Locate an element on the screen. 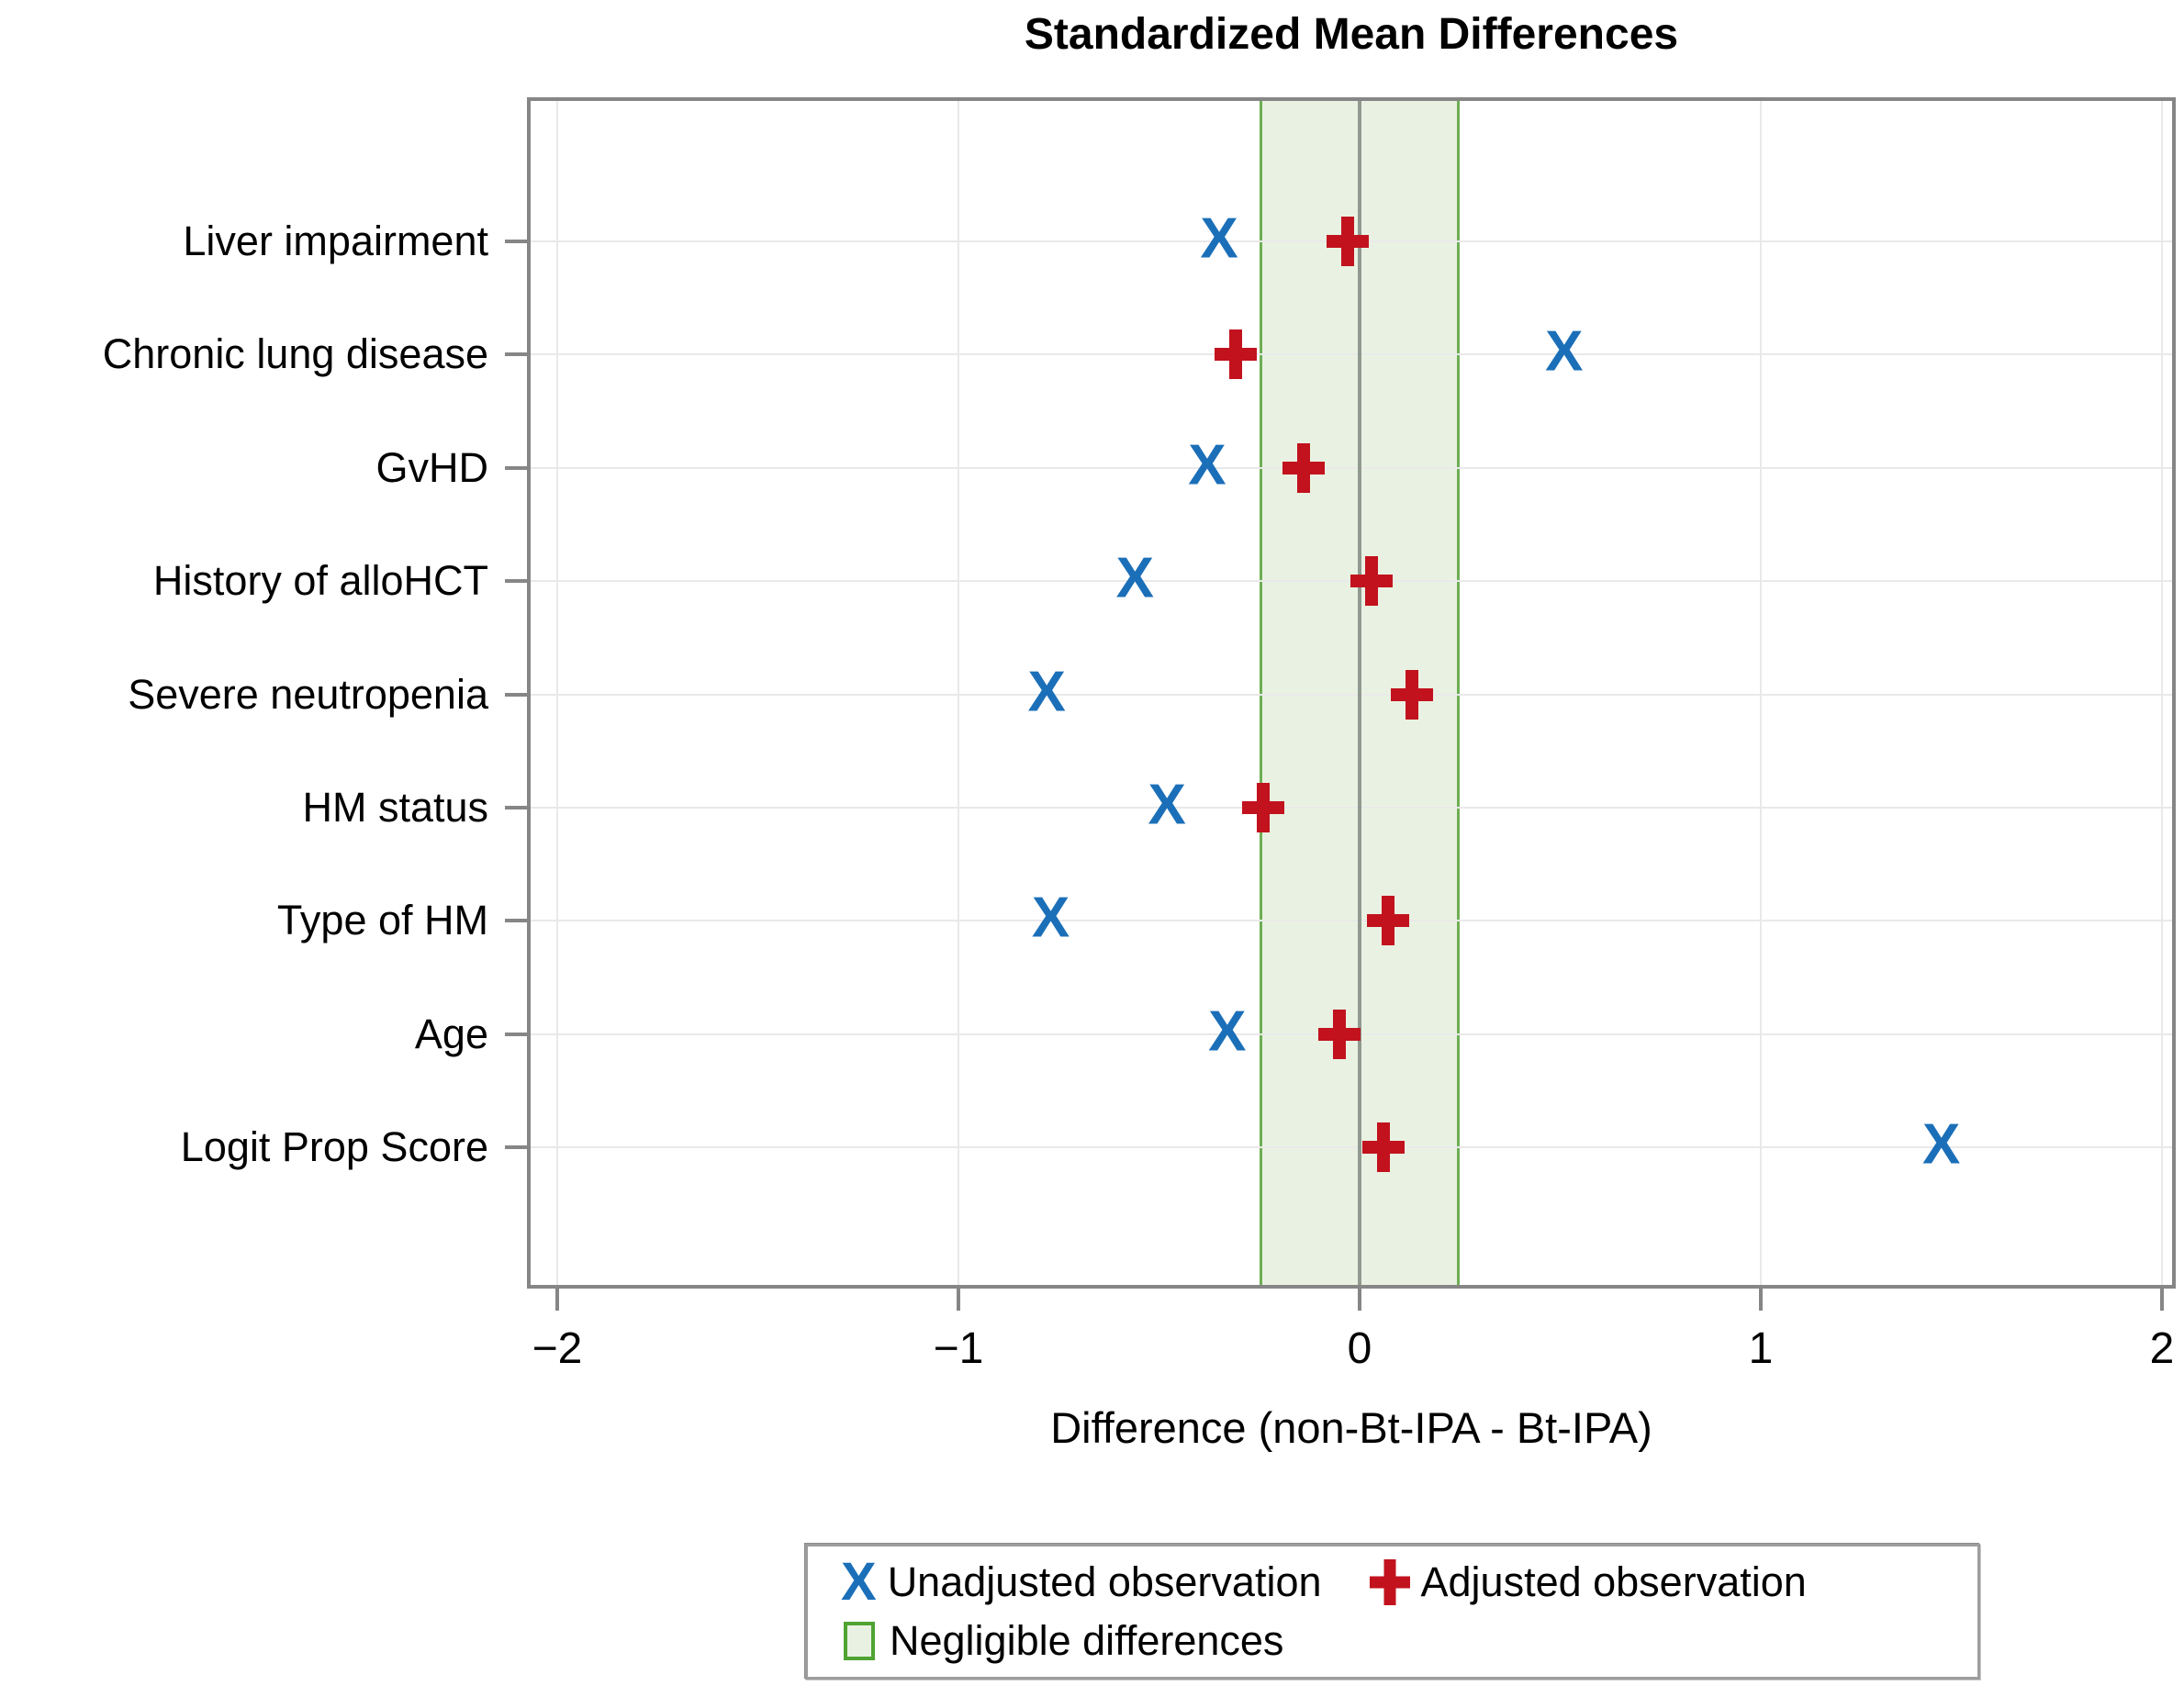 The width and height of the screenshot is (2184, 1697). legend-row: Negligible differences is located at coordinates (1409, 1641).